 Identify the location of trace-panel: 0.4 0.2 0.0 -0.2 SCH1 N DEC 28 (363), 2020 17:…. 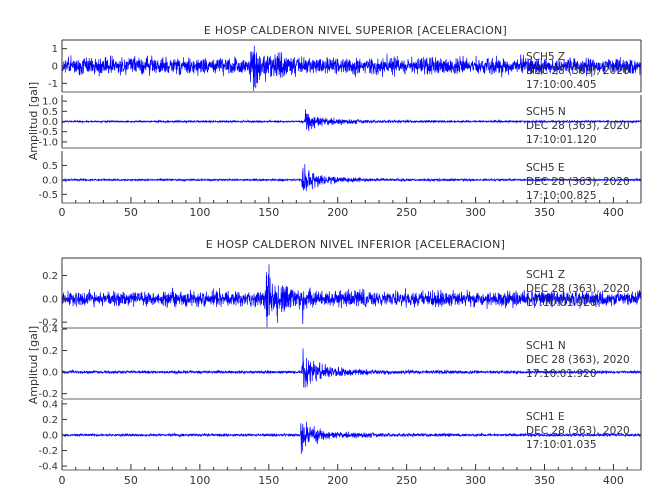
(340, 362).